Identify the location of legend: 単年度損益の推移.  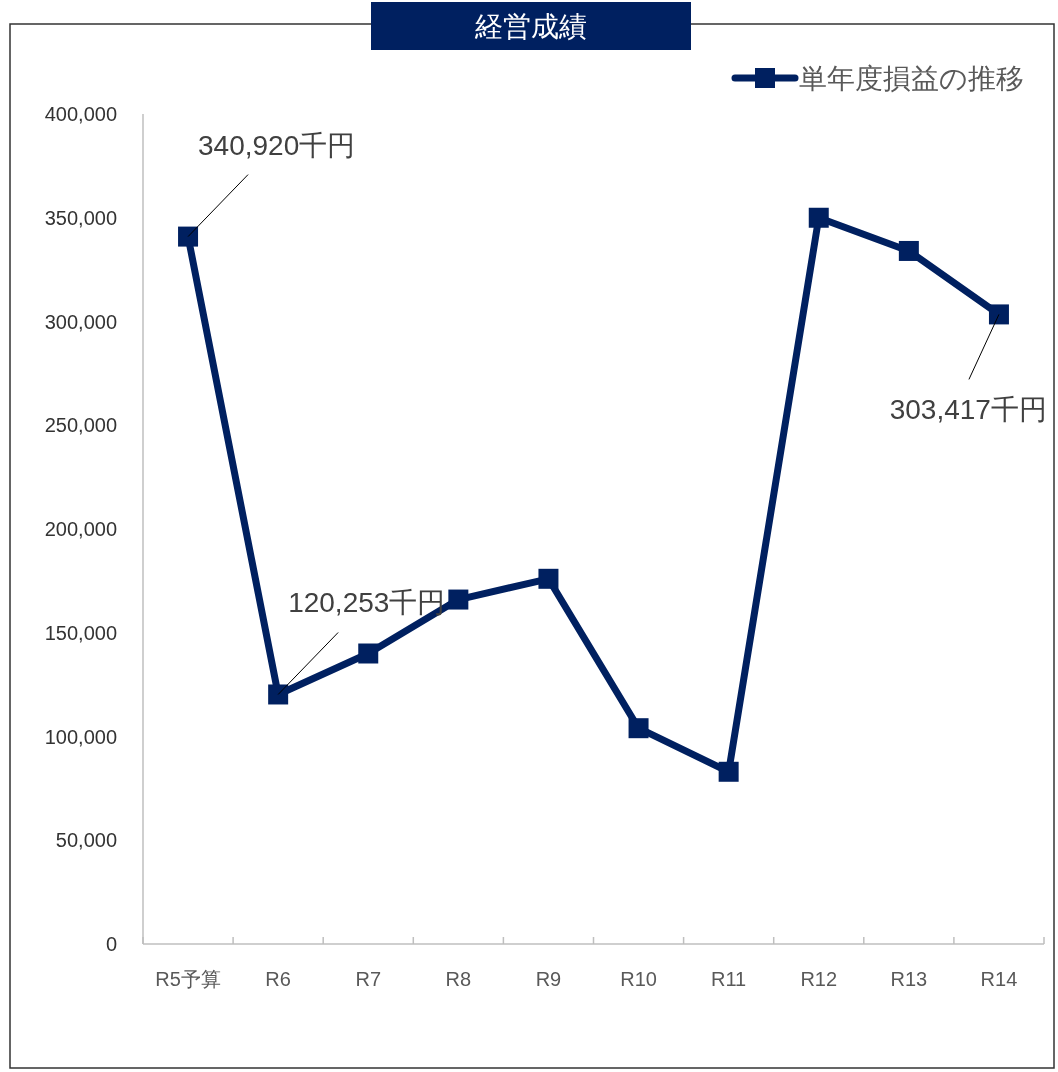
(877, 78).